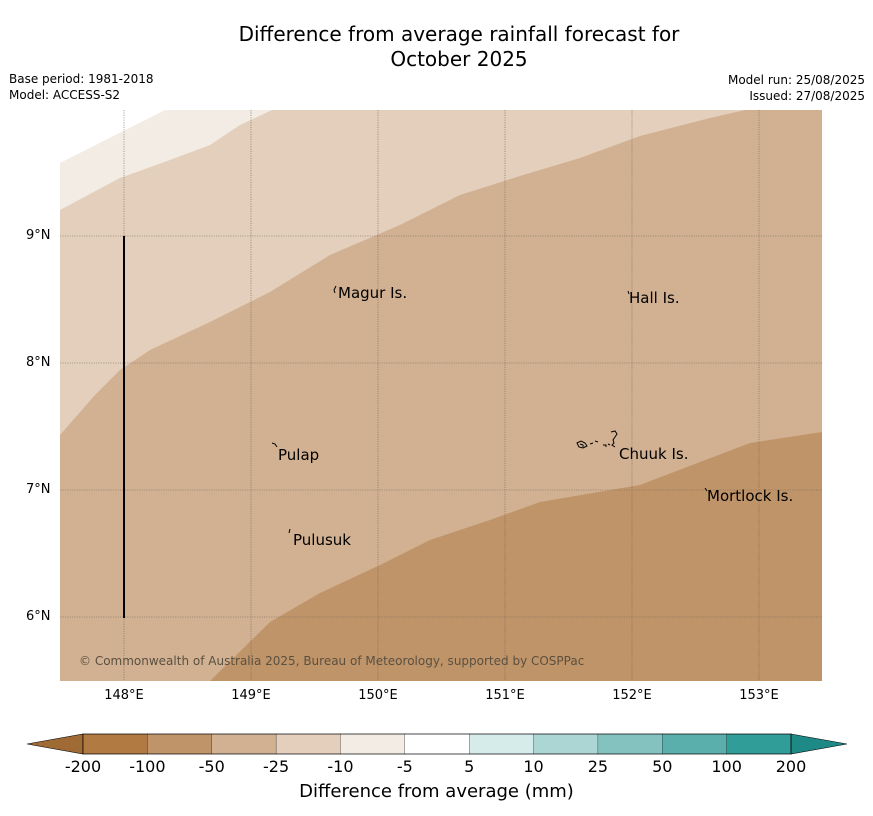 This screenshot has height=816, width=873. What do you see at coordinates (796, 88) in the screenshot?
I see `meta-right: Model run: 25/08/2025 Issued: 27/08/2025` at bounding box center [796, 88].